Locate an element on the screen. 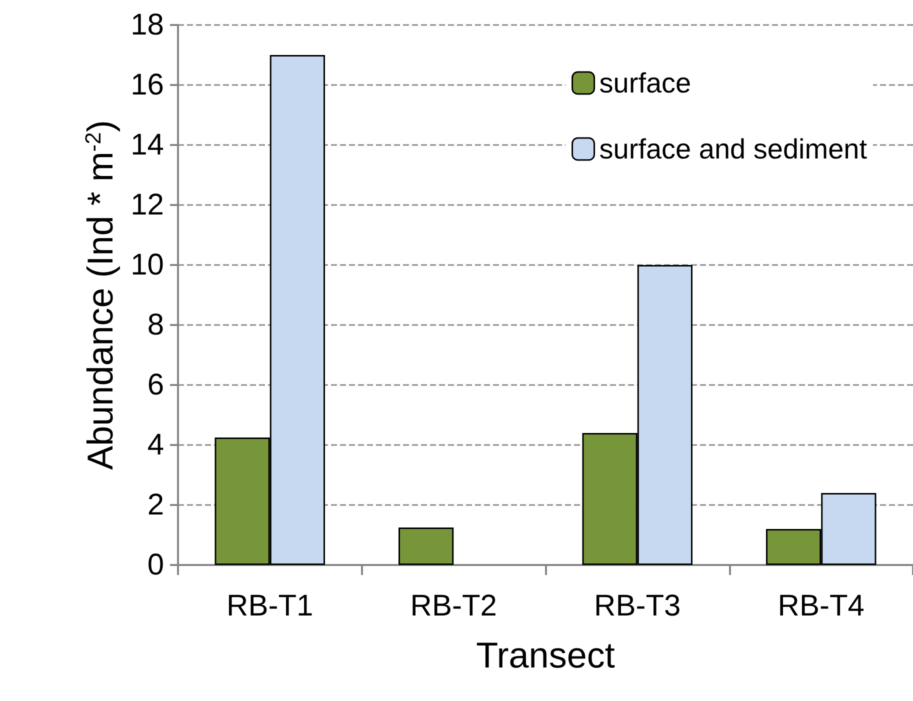  y-axis-title: Abundance (Ind * m-2) is located at coordinates (100, 295).